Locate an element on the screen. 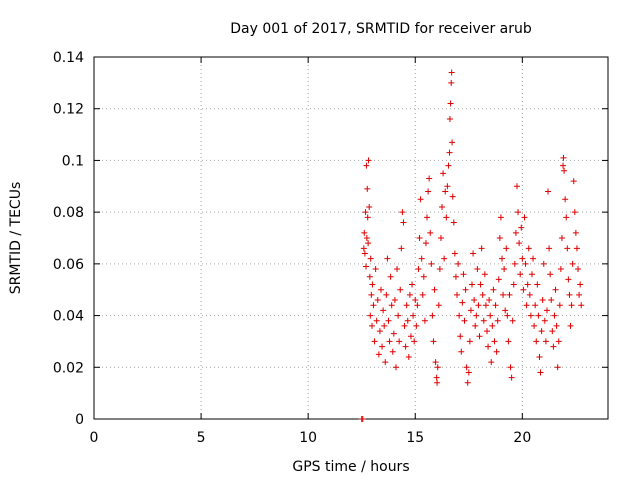  y-tick-label: 0.06 is located at coordinates (68, 265).